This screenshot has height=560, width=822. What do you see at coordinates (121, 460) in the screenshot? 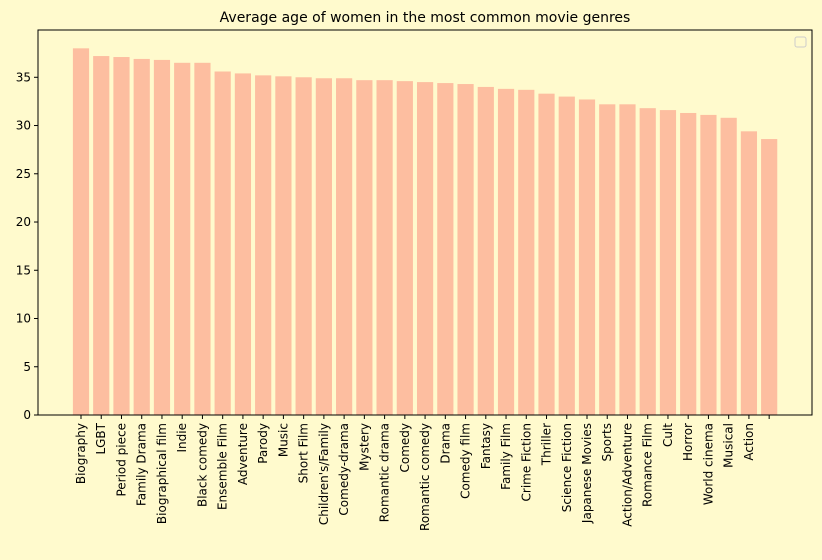
I see `x-tick-label: Period piece` at bounding box center [121, 460].